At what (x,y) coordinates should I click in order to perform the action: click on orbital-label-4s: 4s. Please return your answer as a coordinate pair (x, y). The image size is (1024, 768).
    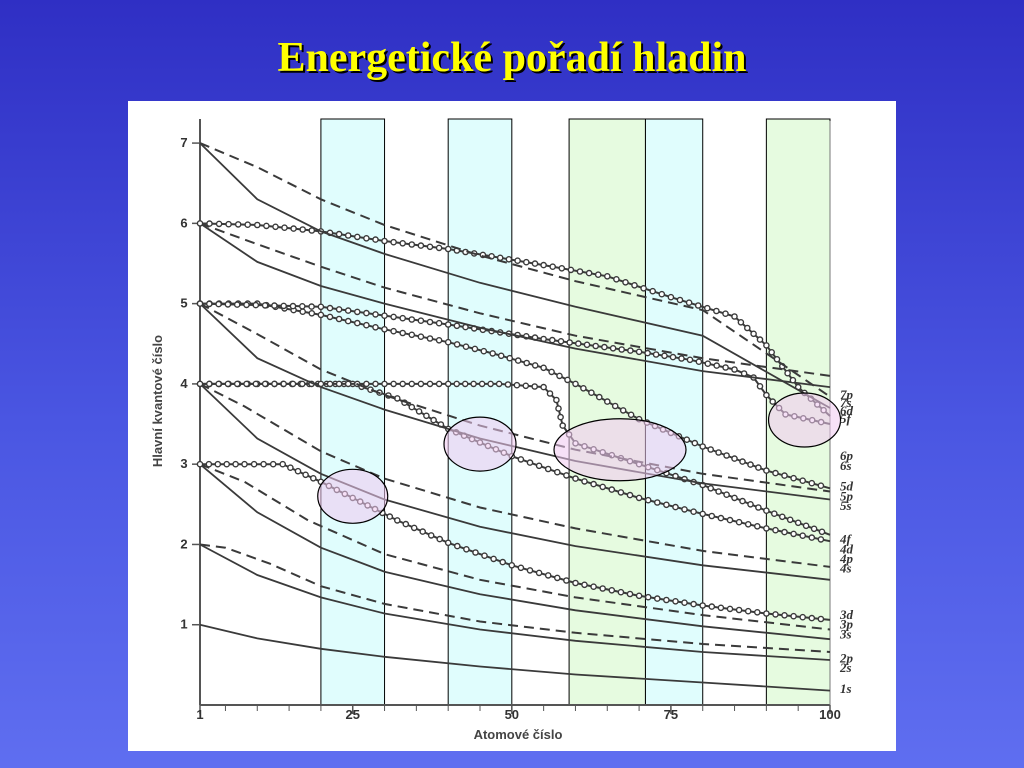
    Looking at the image, I should click on (845, 568).